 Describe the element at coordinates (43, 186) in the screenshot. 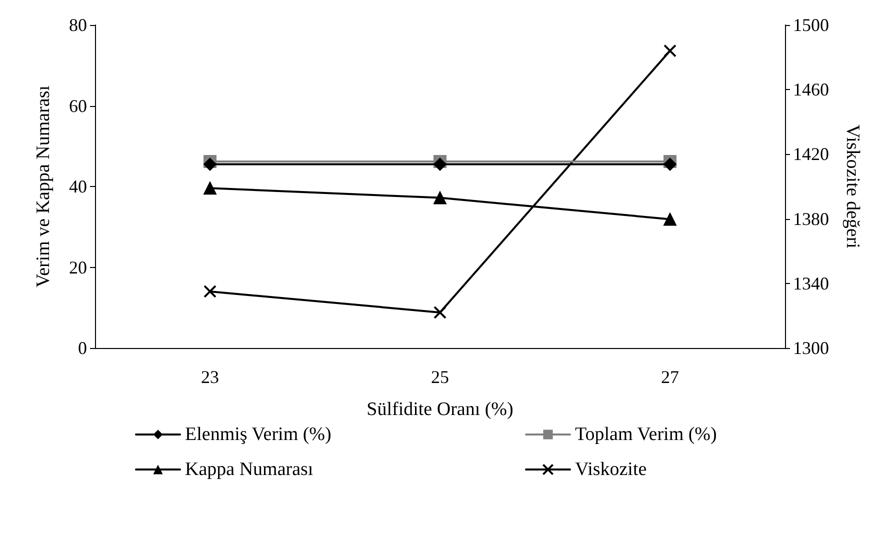

I see `y-axis-title: Verim ve Kappa Numarası` at that location.